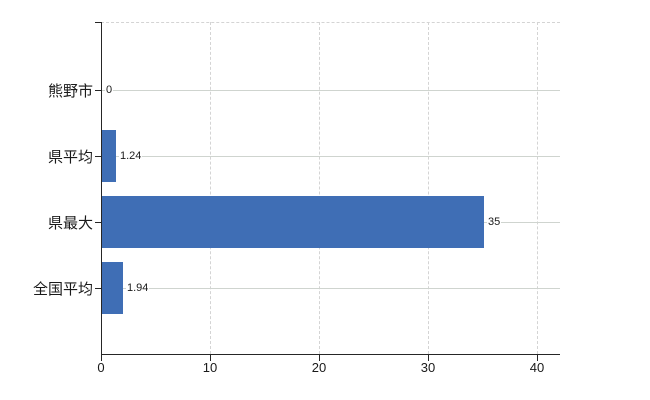 This screenshot has width=650, height=400. I want to click on x-tick-label: 30, so click(428, 367).